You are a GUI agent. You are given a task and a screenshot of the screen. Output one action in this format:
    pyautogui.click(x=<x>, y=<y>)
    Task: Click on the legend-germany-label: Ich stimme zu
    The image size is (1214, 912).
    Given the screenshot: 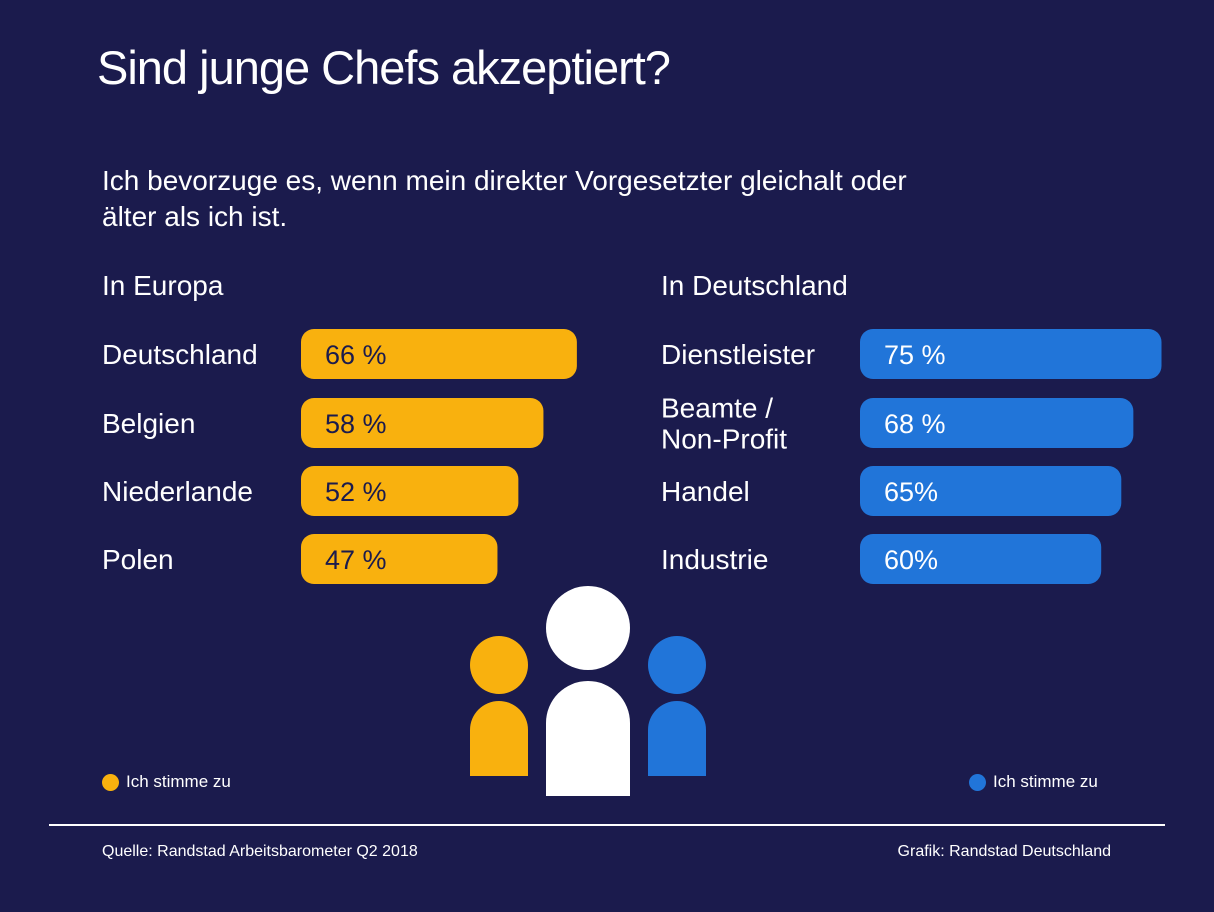 What is the action you would take?
    pyautogui.click(x=1045, y=781)
    